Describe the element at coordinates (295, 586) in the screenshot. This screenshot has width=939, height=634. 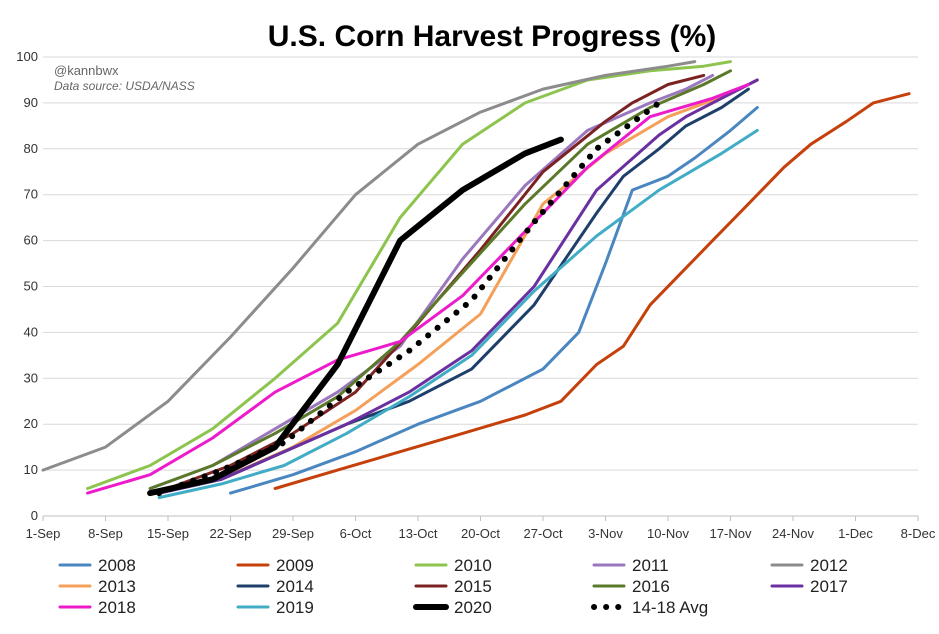
I see `legend-label-2014: 2014` at that location.